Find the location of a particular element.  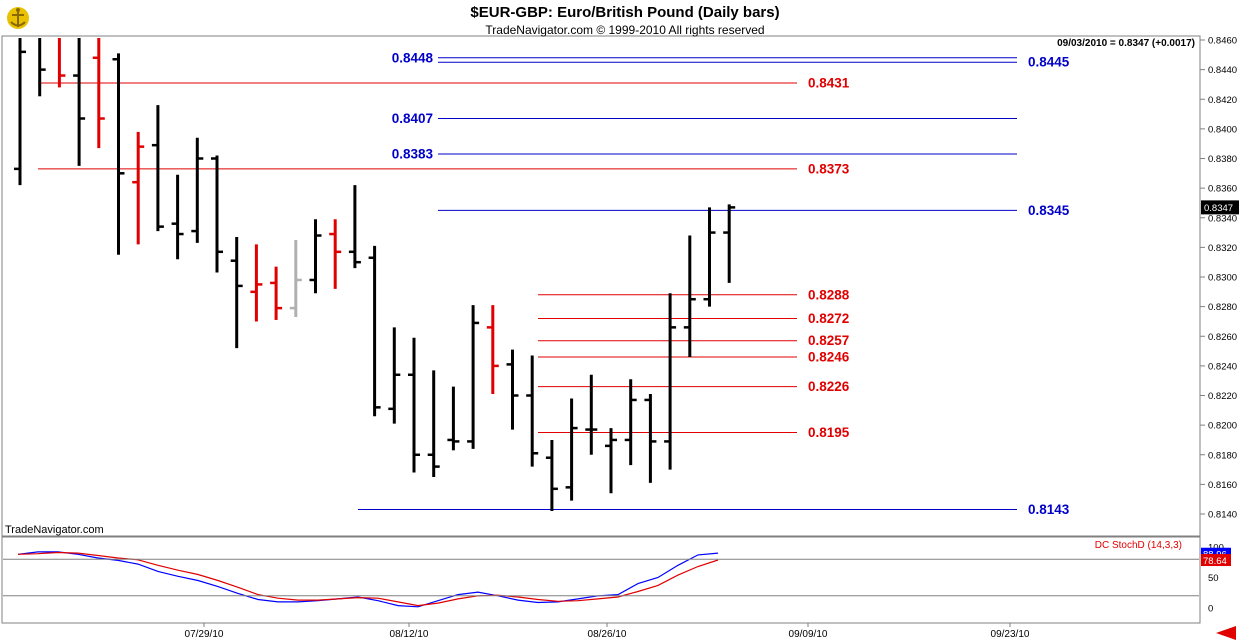

level-label-blue: 0.8345 is located at coordinates (1049, 210).